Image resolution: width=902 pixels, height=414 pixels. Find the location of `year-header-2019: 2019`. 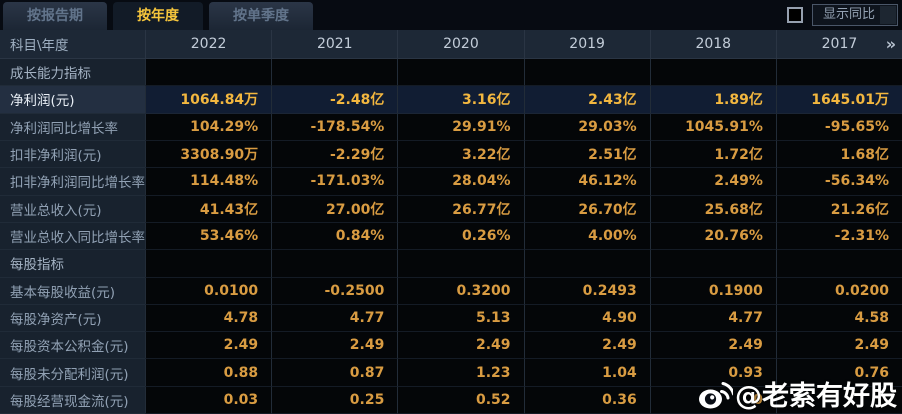

year-header-2019: 2019 is located at coordinates (586, 44).